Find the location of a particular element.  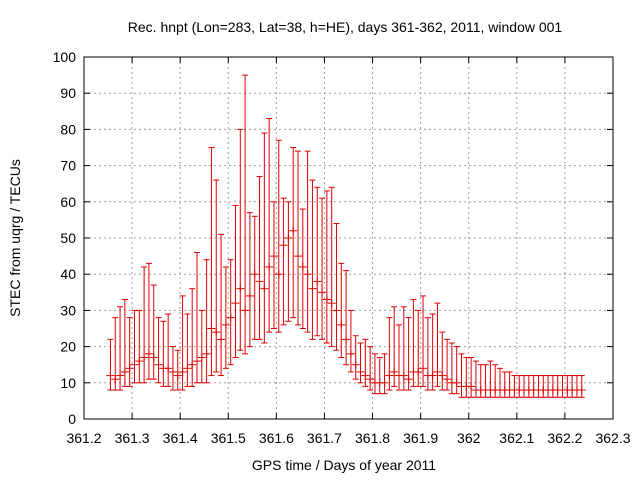

y-tick-label: 10 is located at coordinates (68, 383).